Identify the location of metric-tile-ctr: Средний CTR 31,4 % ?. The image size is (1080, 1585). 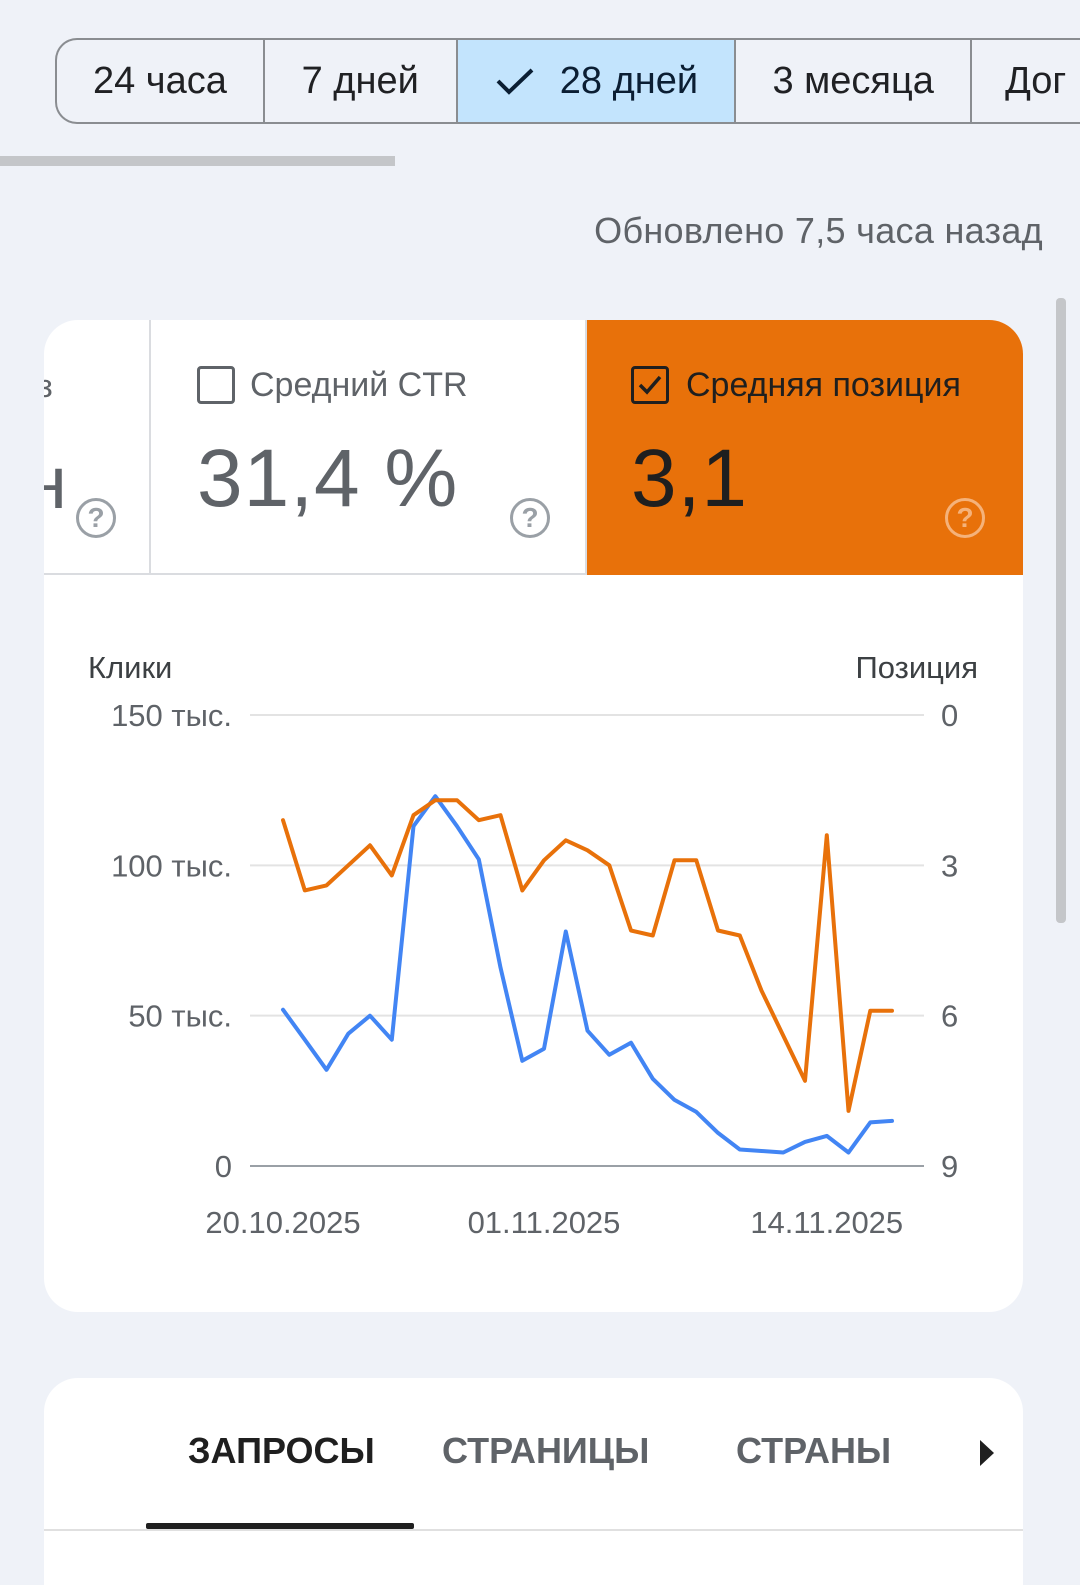
(369, 447).